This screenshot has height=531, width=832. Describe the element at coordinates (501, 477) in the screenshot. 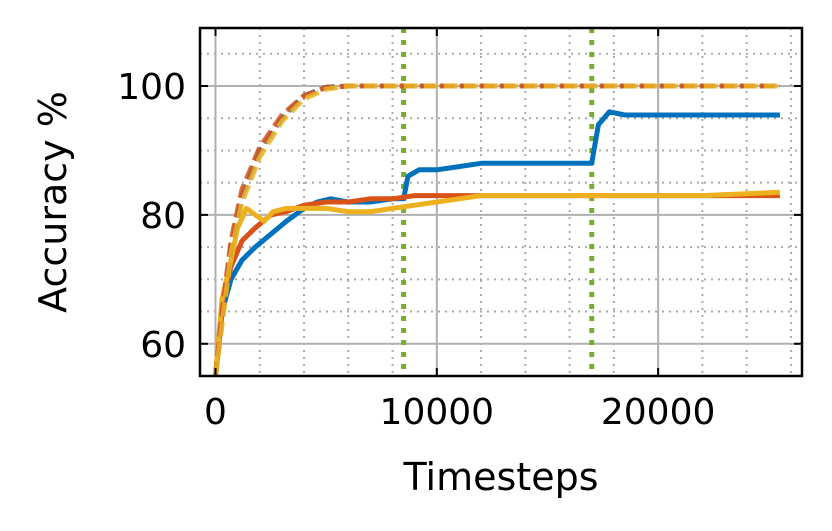

I see `x-axis-label: Timesteps` at that location.